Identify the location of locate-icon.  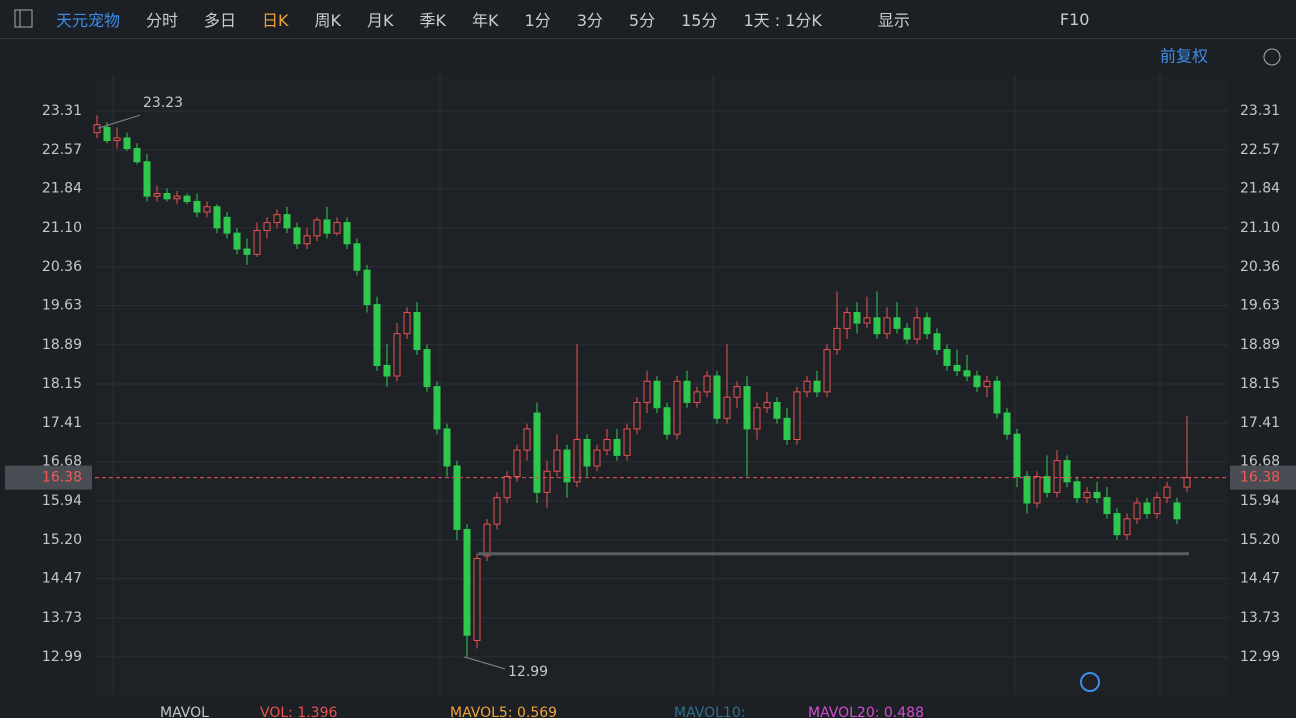
(1090, 682).